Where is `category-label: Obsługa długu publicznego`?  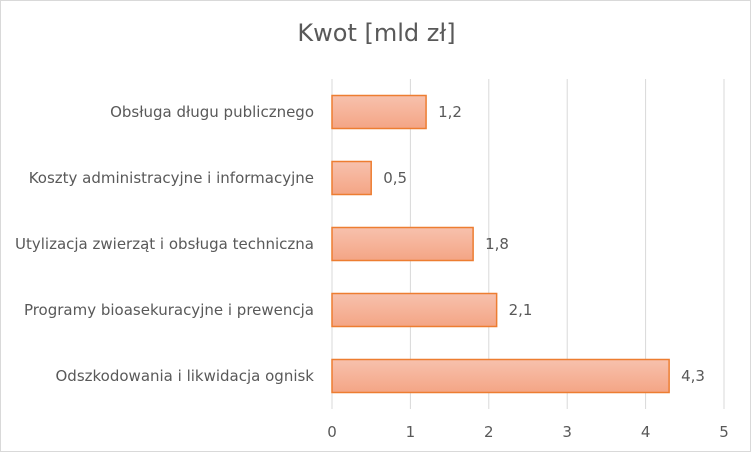 category-label: Obsługa długu publicznego is located at coordinates (212, 112).